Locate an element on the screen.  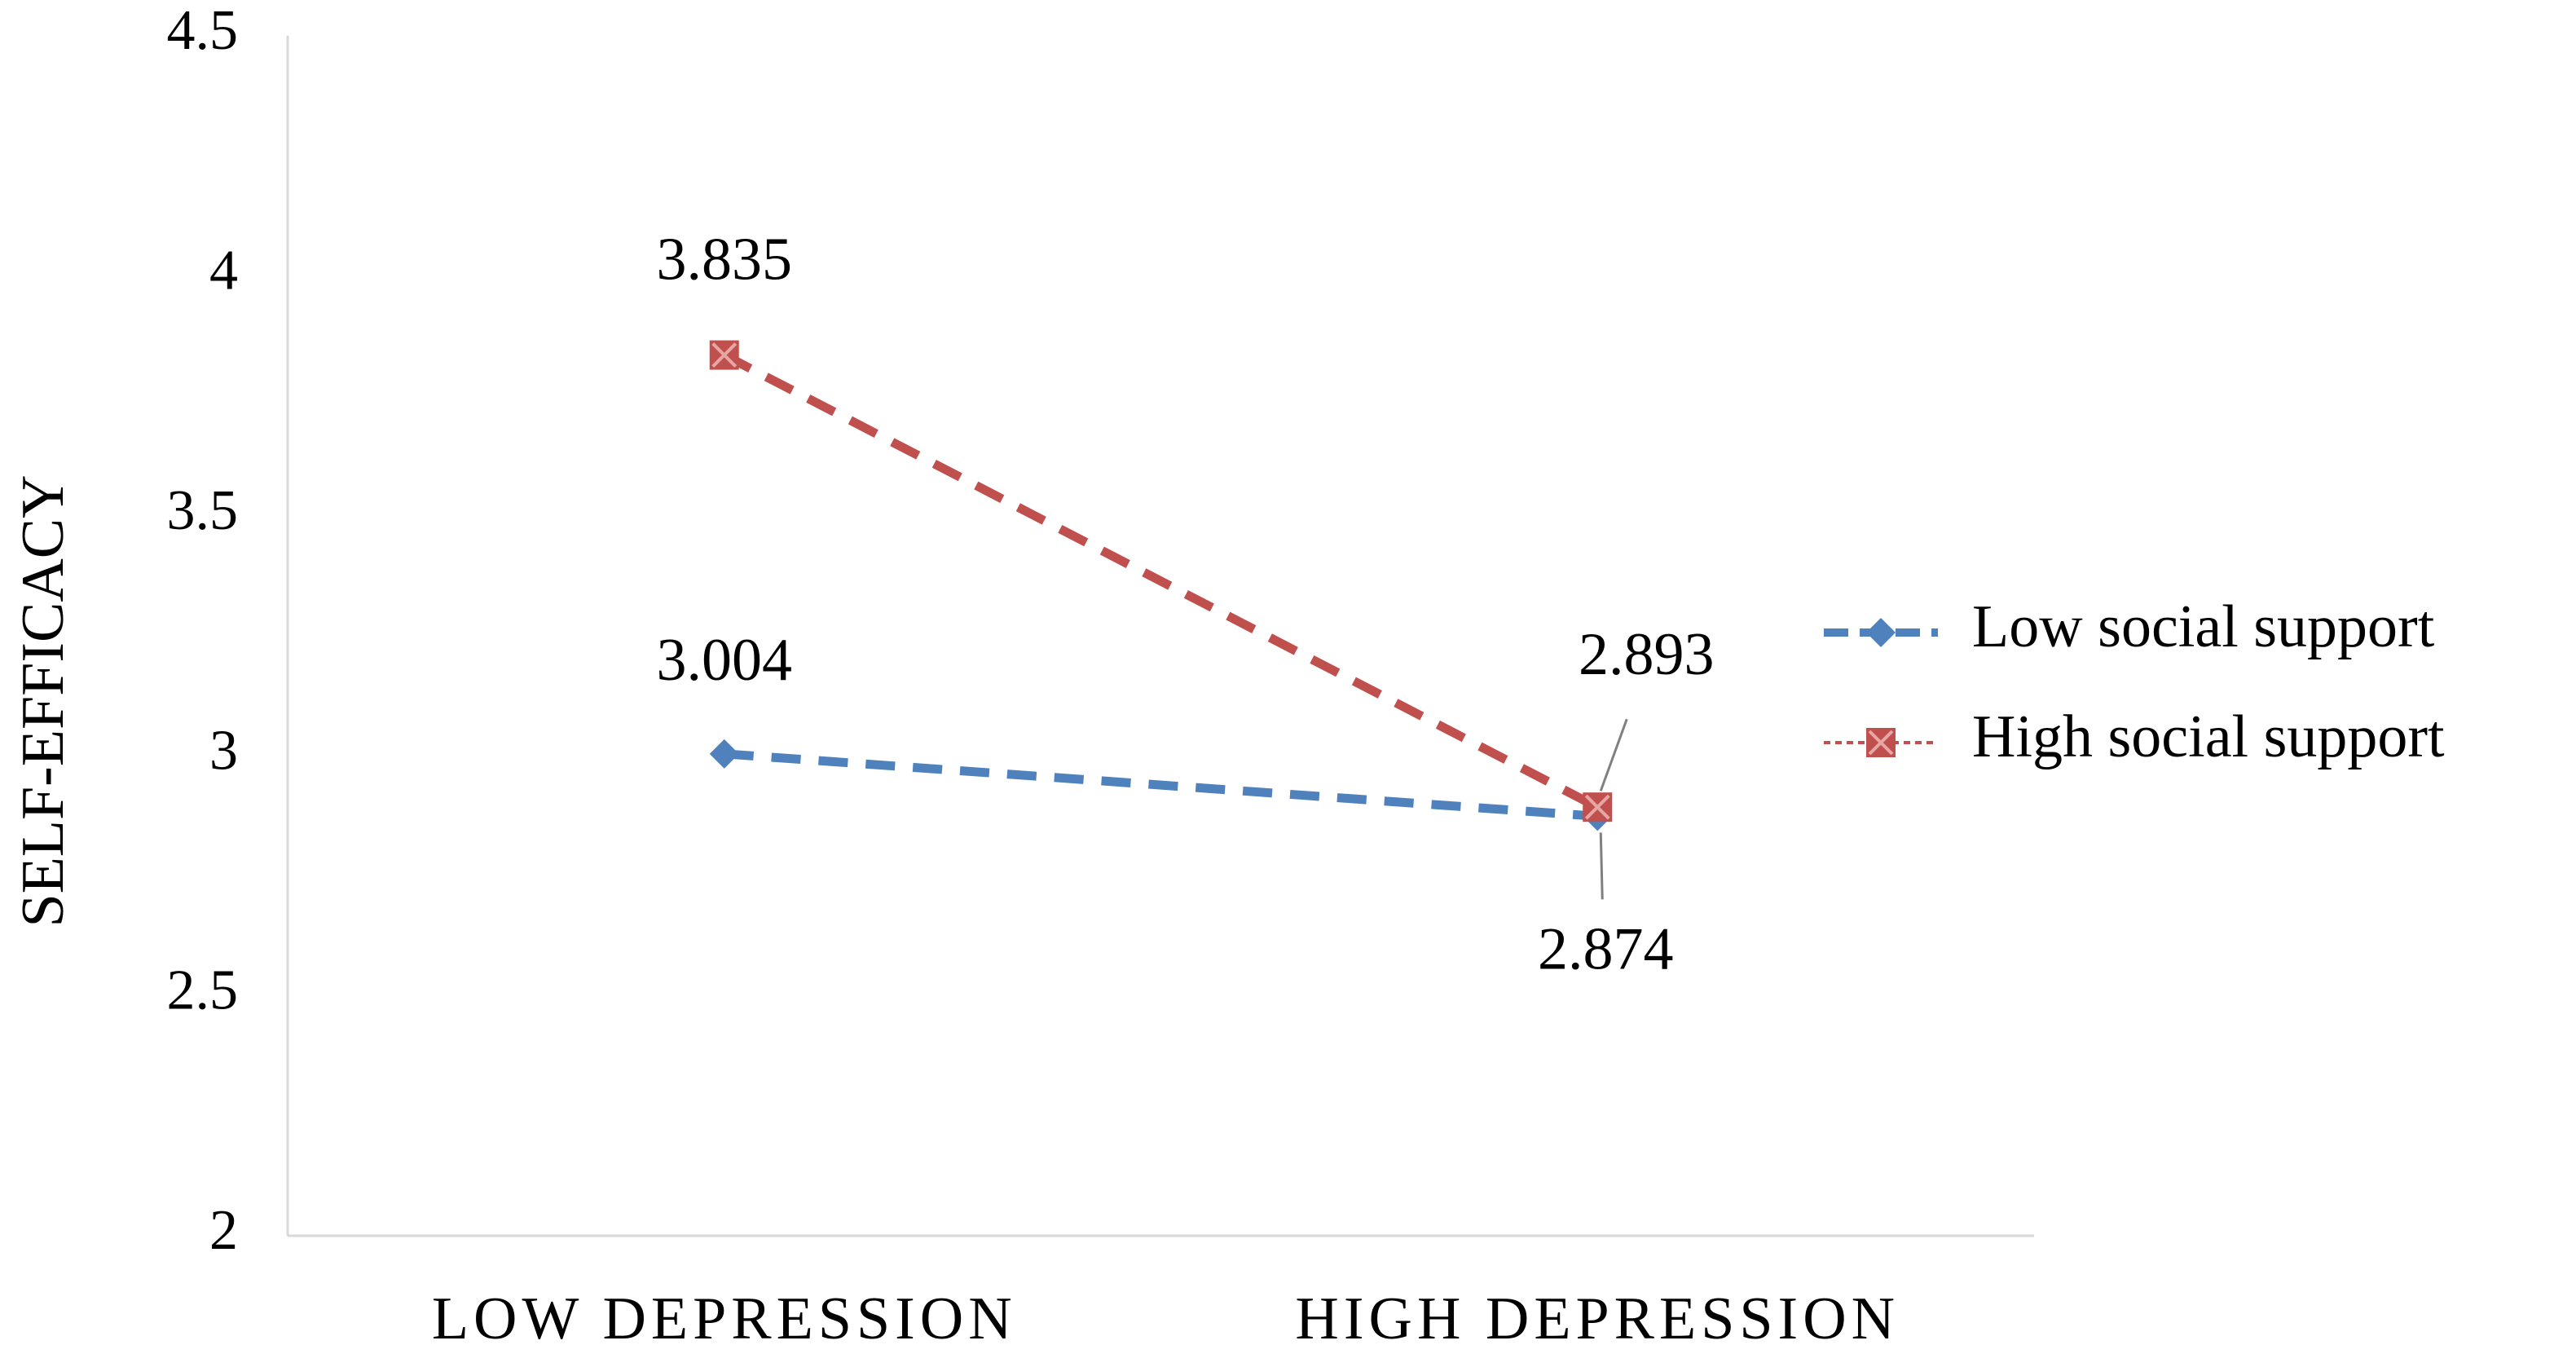
legend-label: Low social support is located at coordinates (2203, 626).